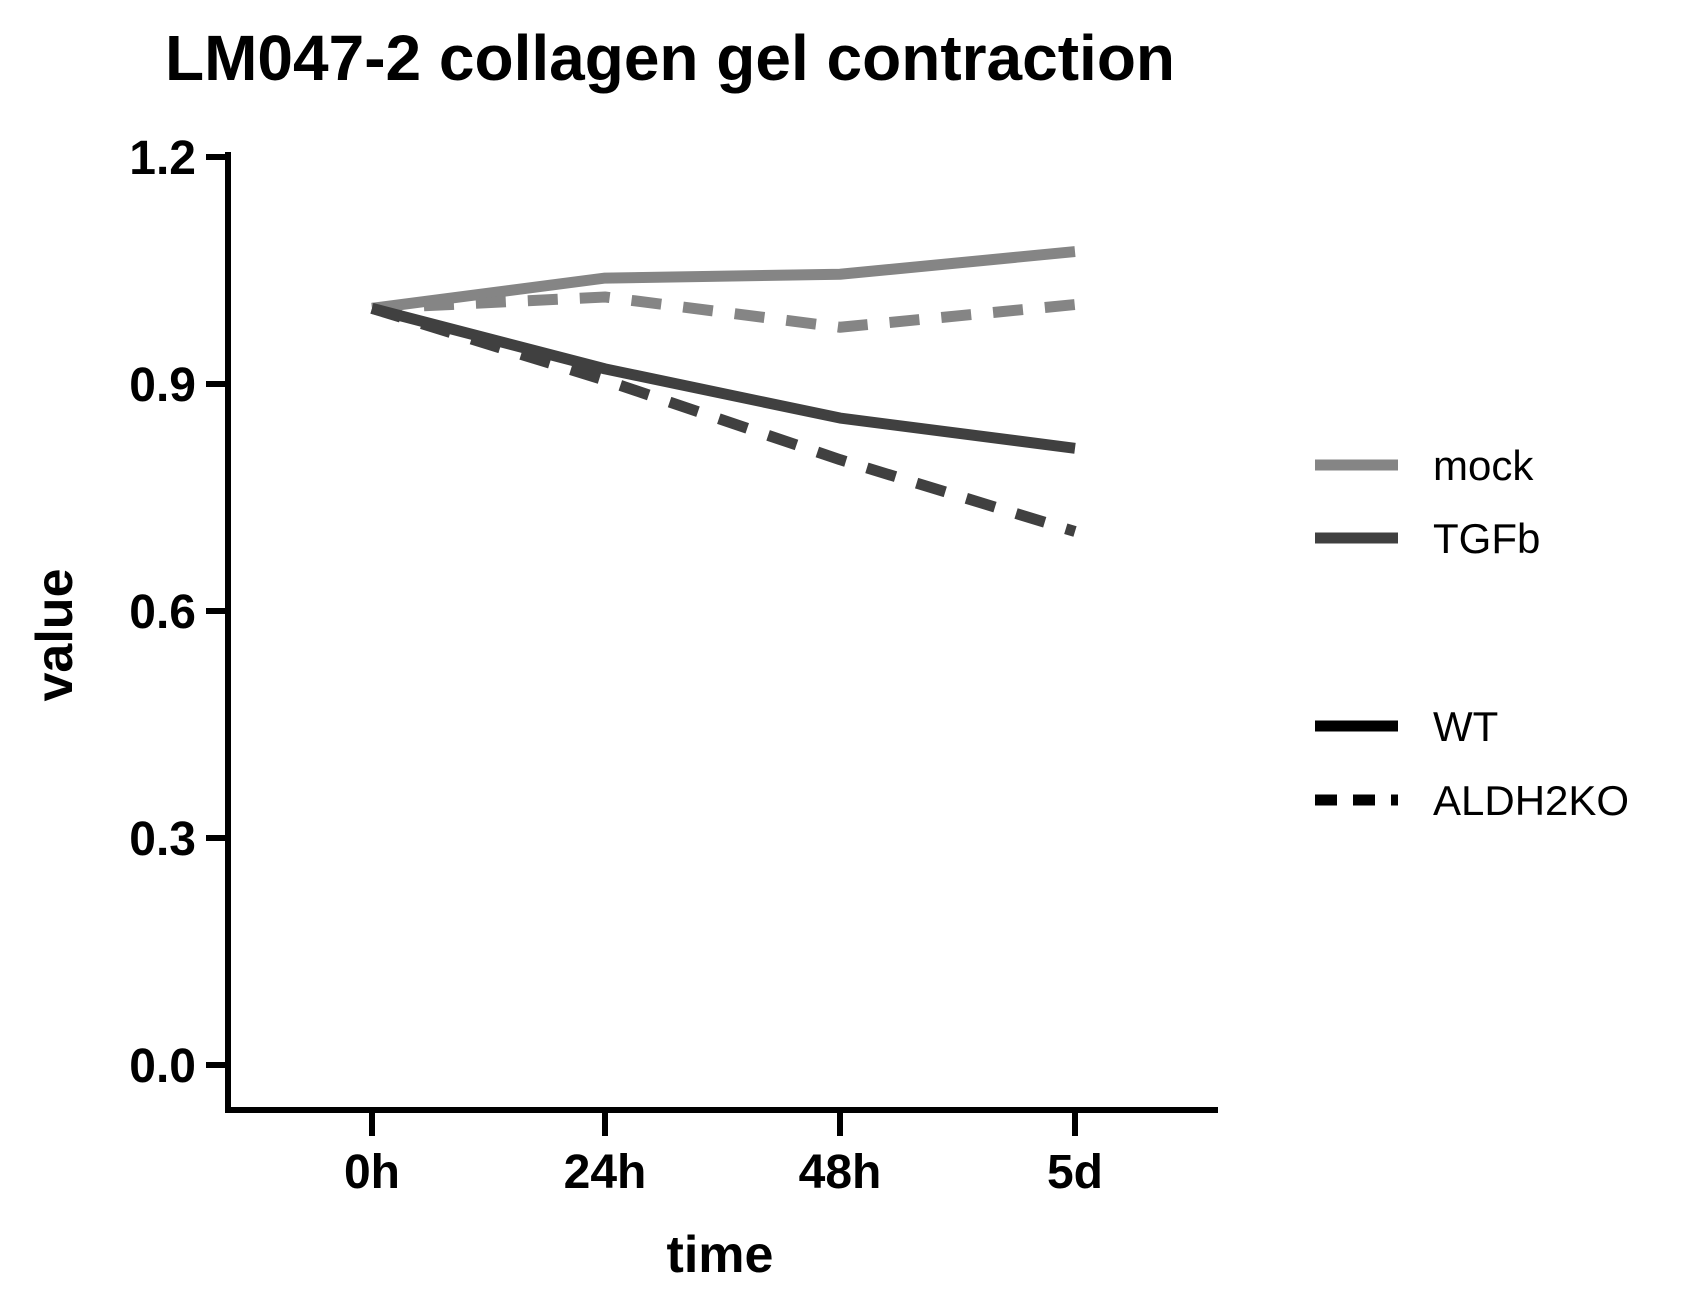 The height and width of the screenshot is (1300, 1690). Describe the element at coordinates (1531, 800) in the screenshot. I see `legend-label-aldh2ko: ALDH2KO` at that location.